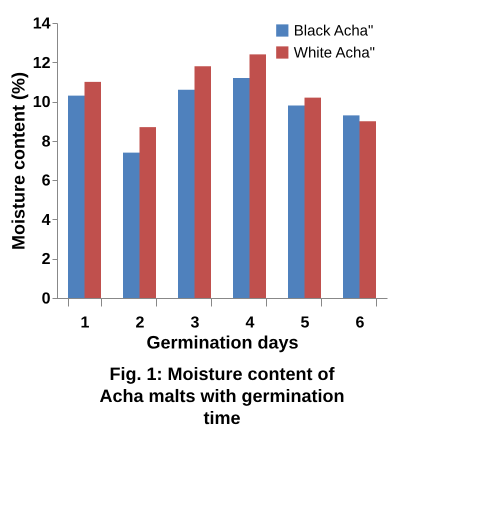  What do you see at coordinates (305, 323) in the screenshot?
I see `x-tick-label: 5` at bounding box center [305, 323].